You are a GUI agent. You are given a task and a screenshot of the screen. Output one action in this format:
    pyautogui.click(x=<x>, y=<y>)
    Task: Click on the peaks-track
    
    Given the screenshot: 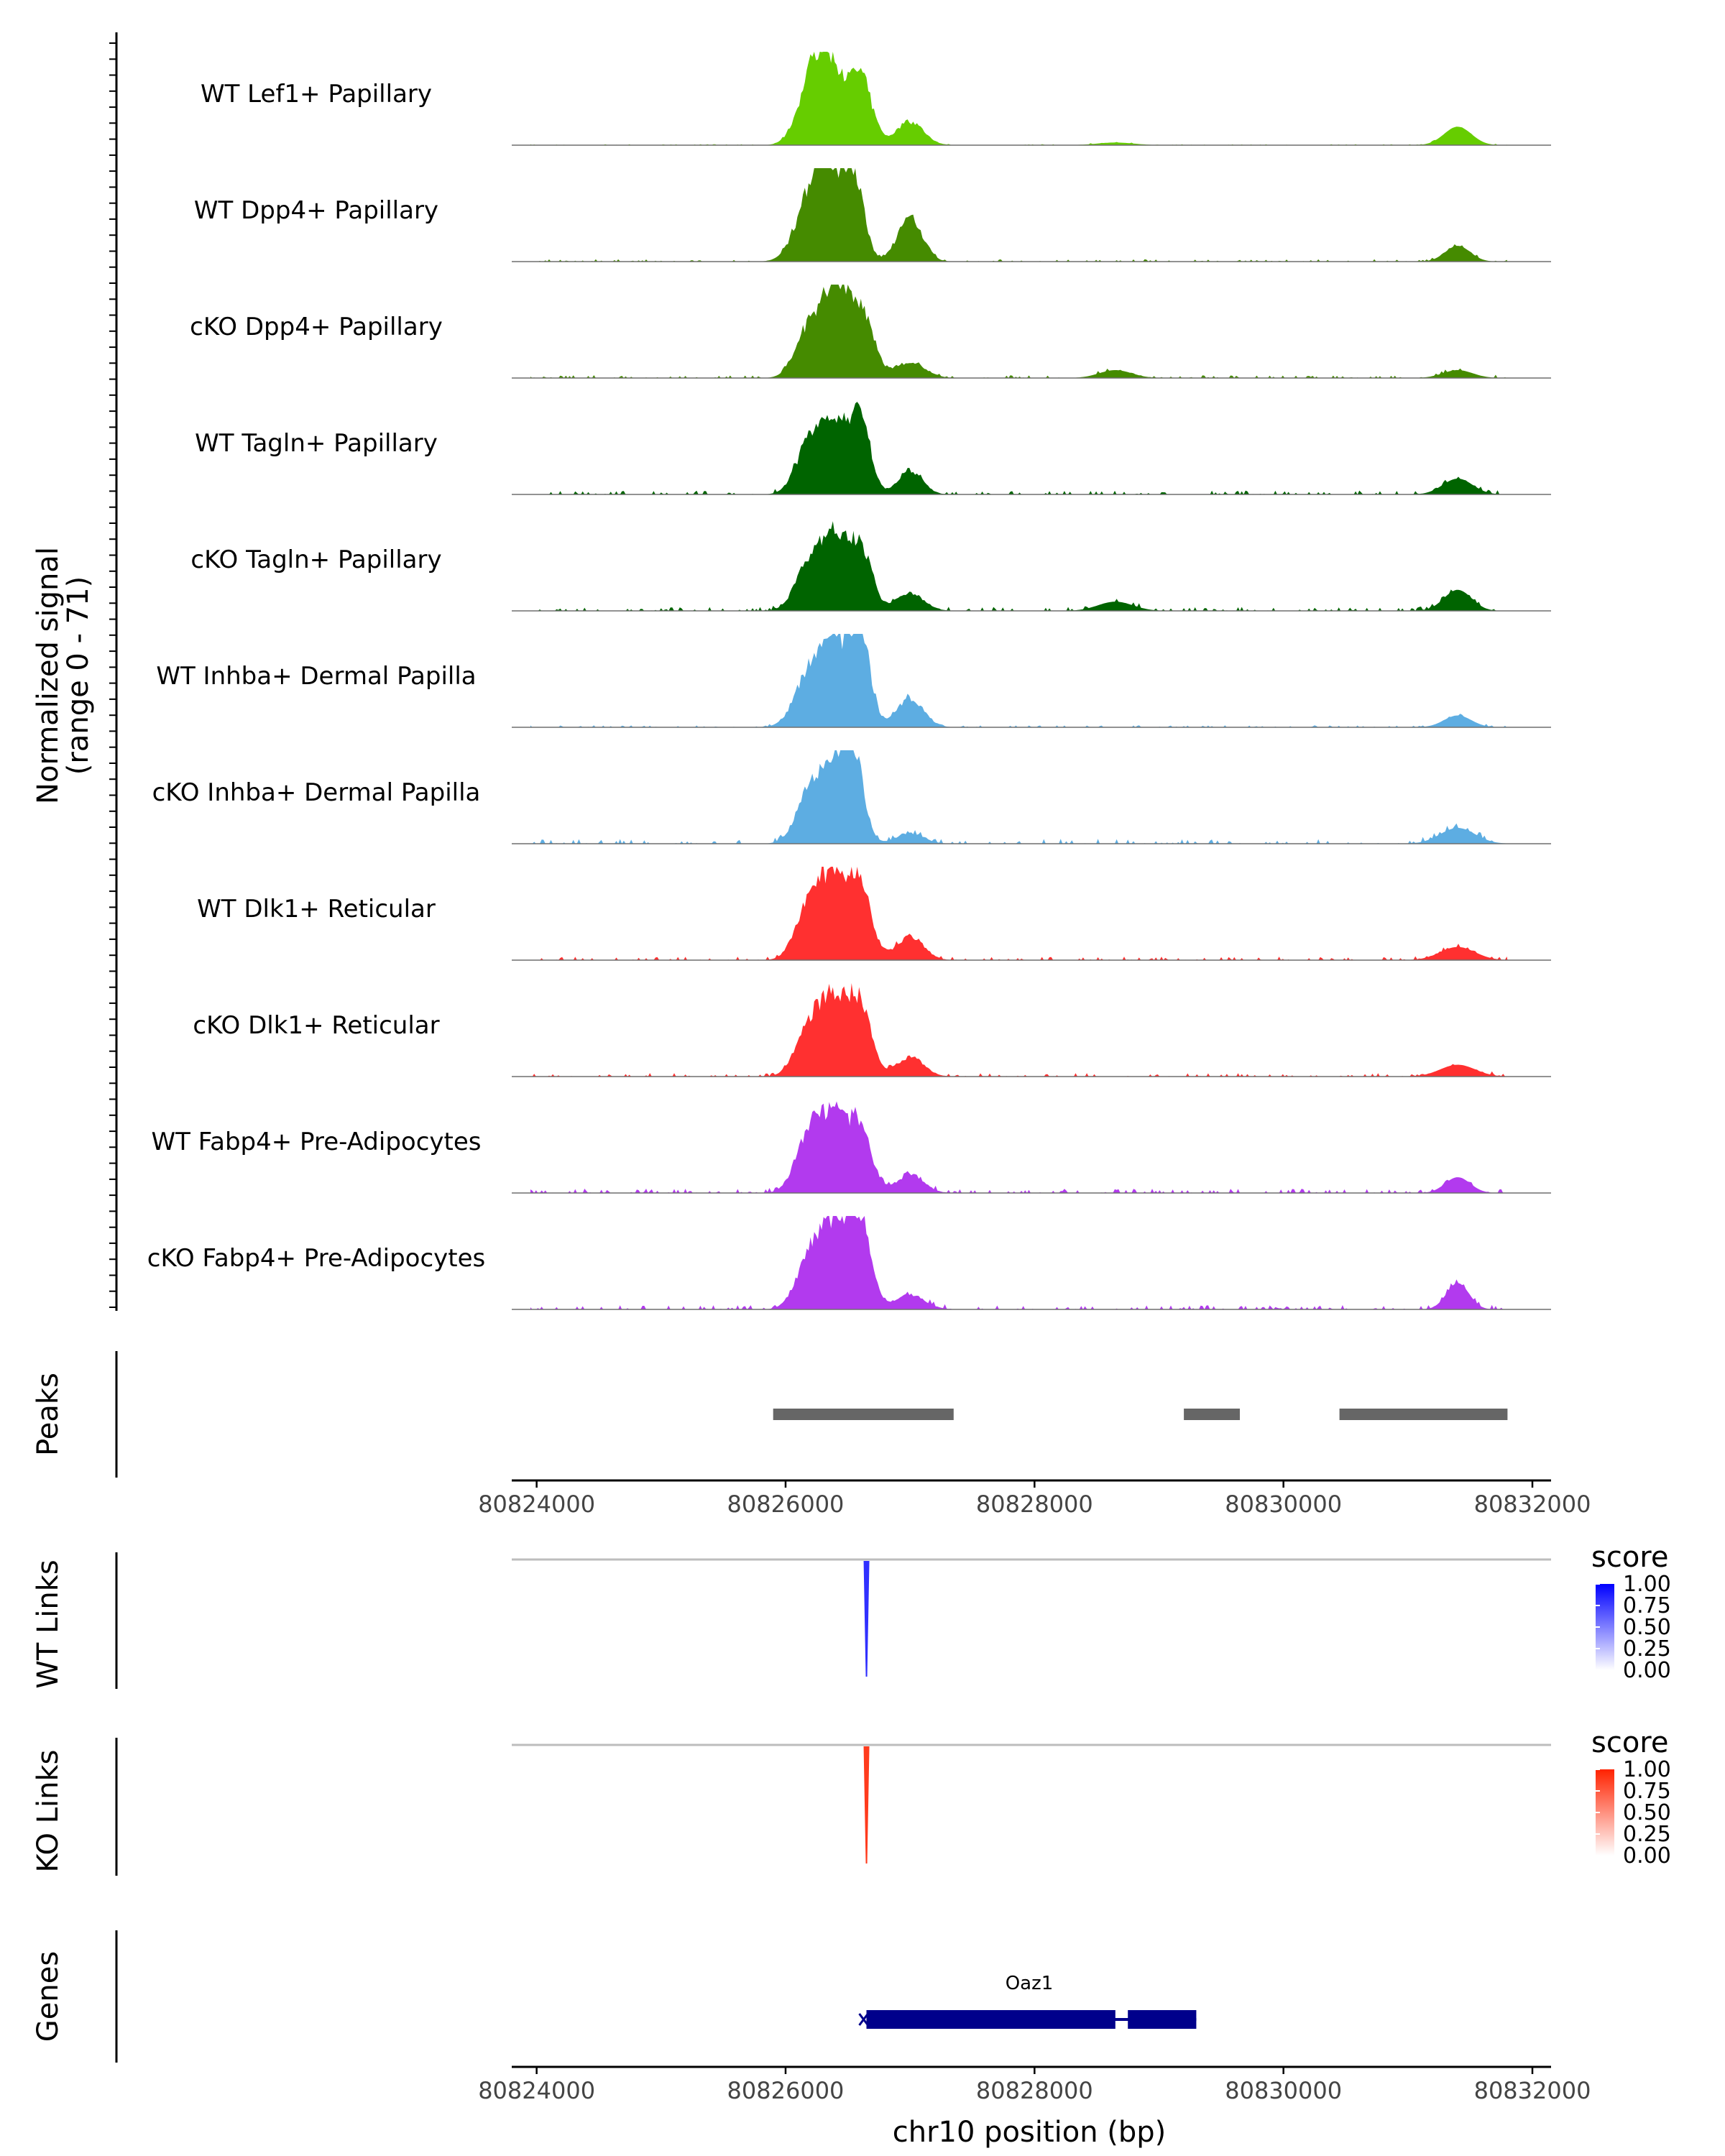 What is the action you would take?
    pyautogui.click(x=811, y=1414)
    